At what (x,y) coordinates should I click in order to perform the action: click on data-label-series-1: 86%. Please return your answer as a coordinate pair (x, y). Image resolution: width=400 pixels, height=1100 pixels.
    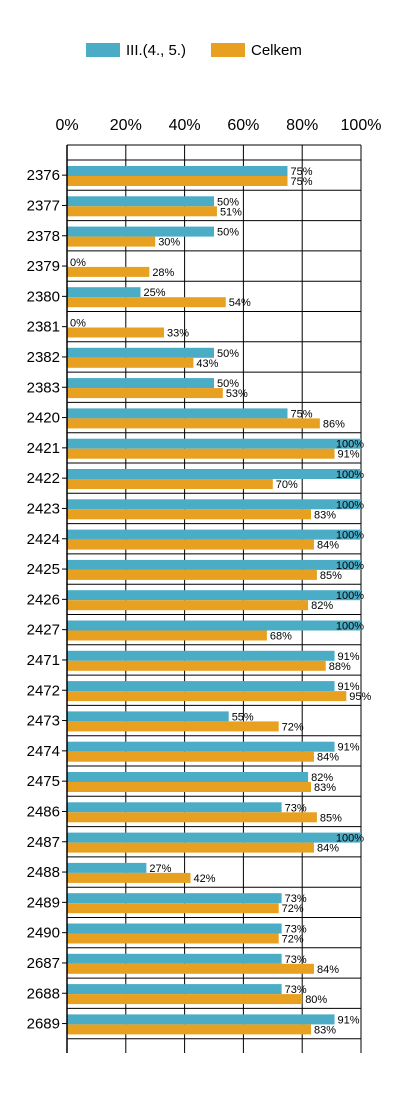
    Looking at the image, I should click on (334, 424).